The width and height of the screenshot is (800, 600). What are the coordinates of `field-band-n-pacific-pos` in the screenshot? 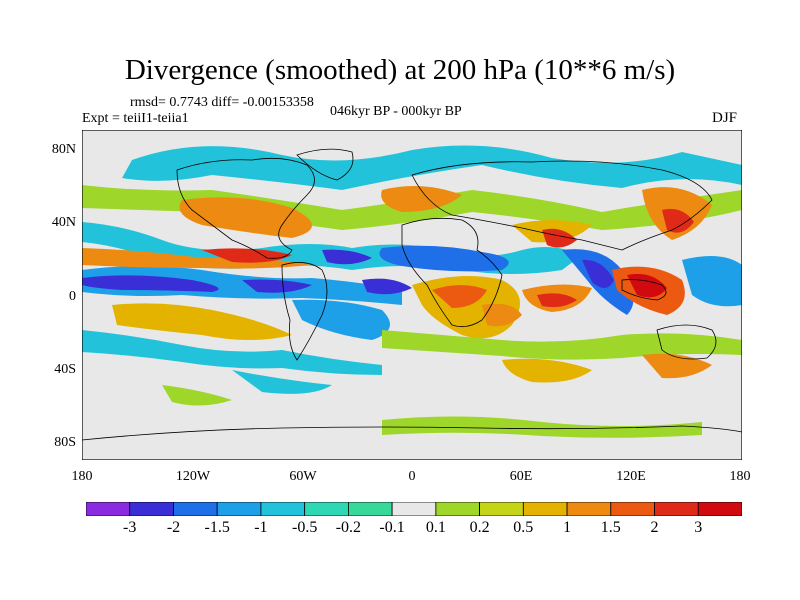 It's located at (197, 258).